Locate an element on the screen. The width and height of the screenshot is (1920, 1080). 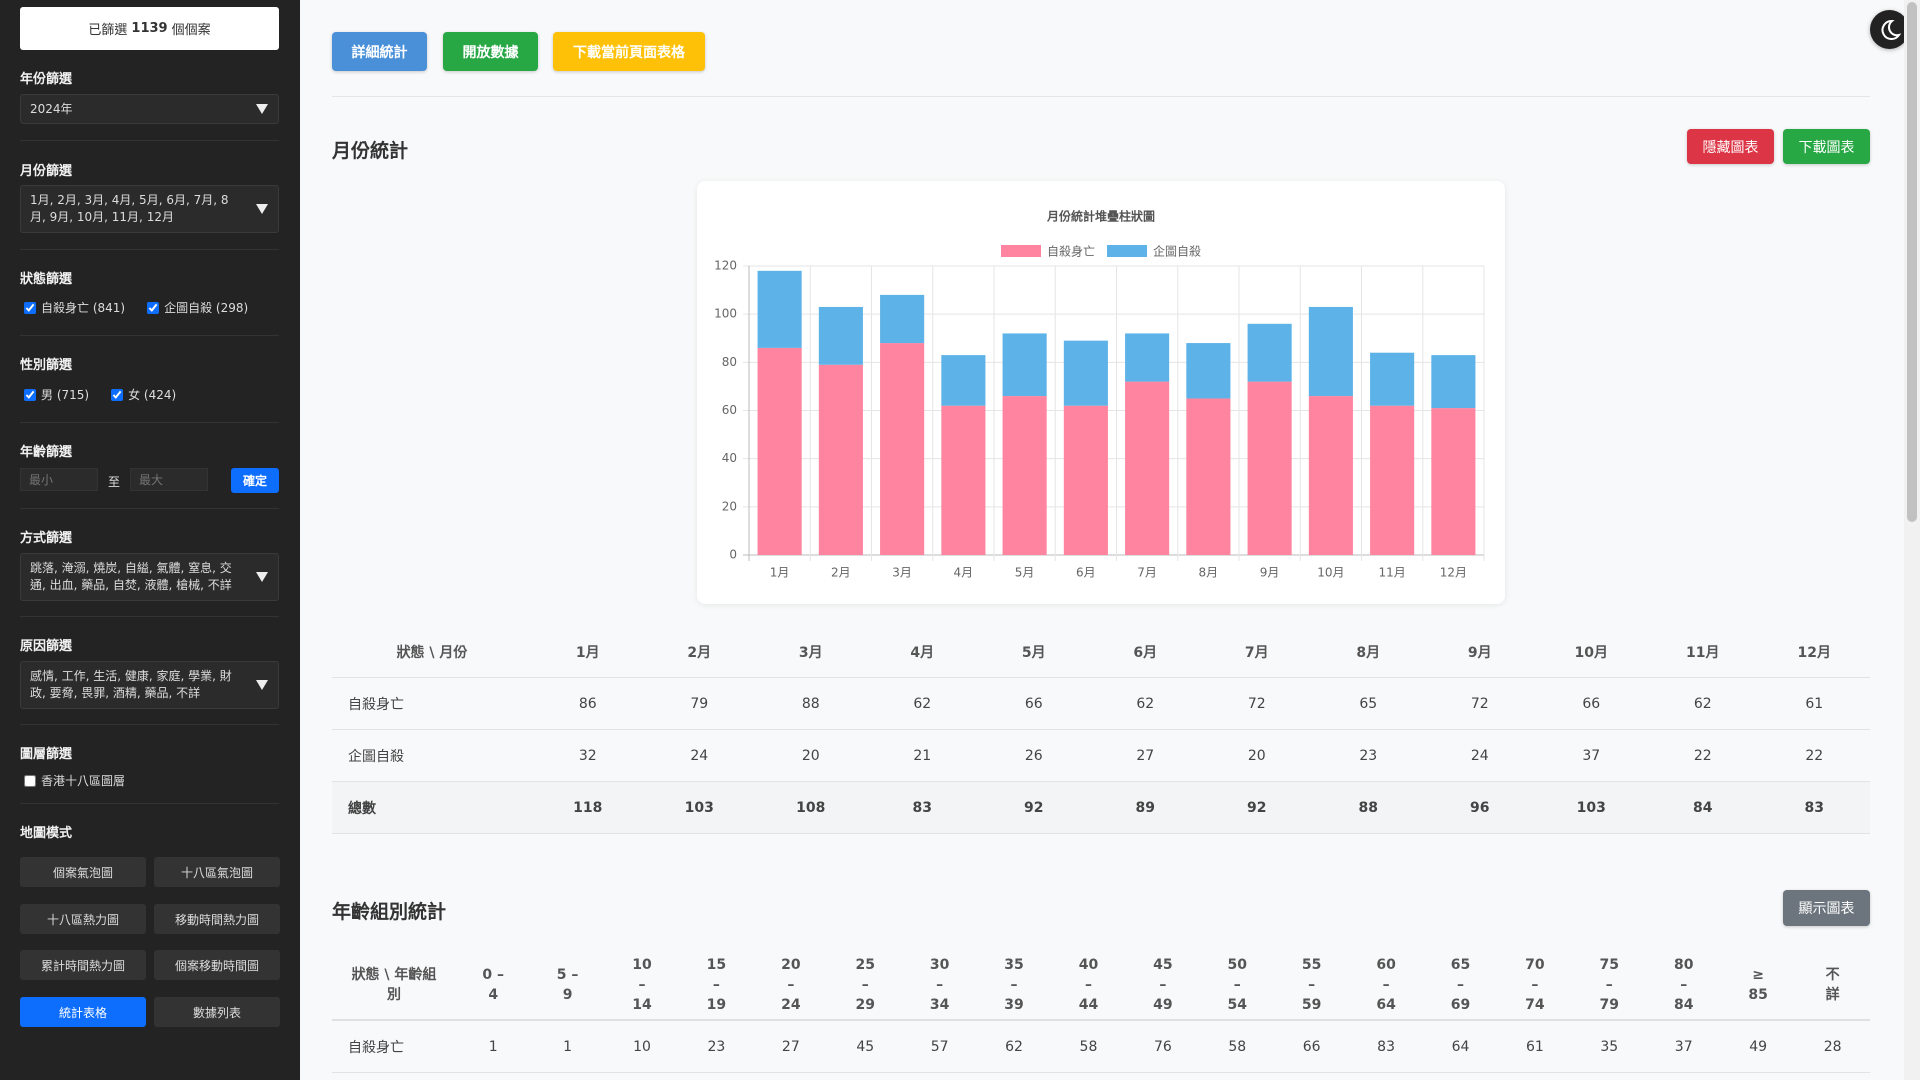
map-mode-button: 十八區氣泡圖 is located at coordinates (217, 872).